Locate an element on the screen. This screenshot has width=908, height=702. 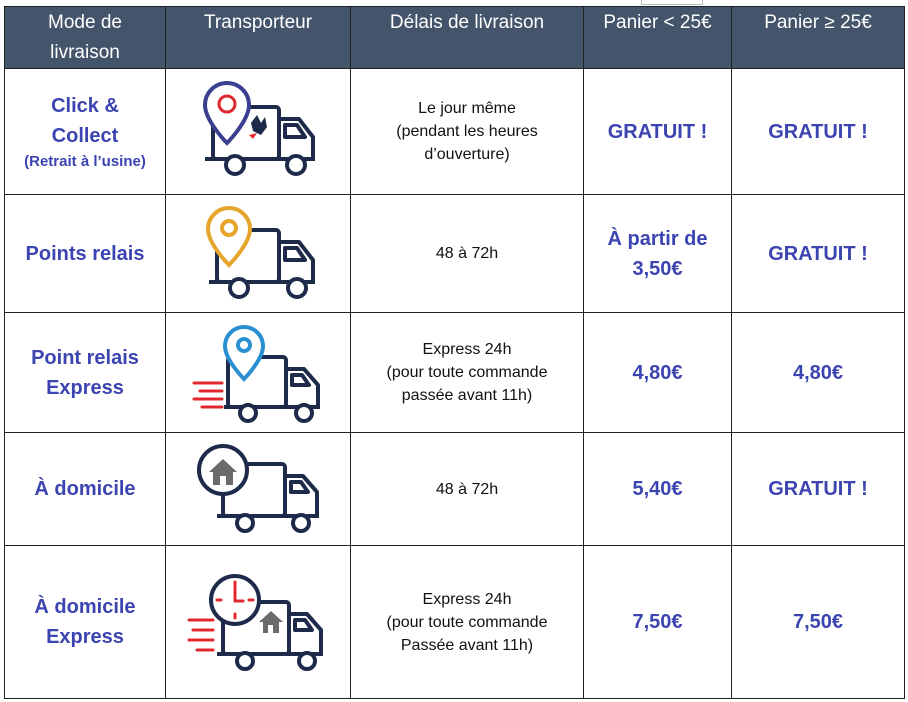
mode-line: Collect is located at coordinates (85, 135).